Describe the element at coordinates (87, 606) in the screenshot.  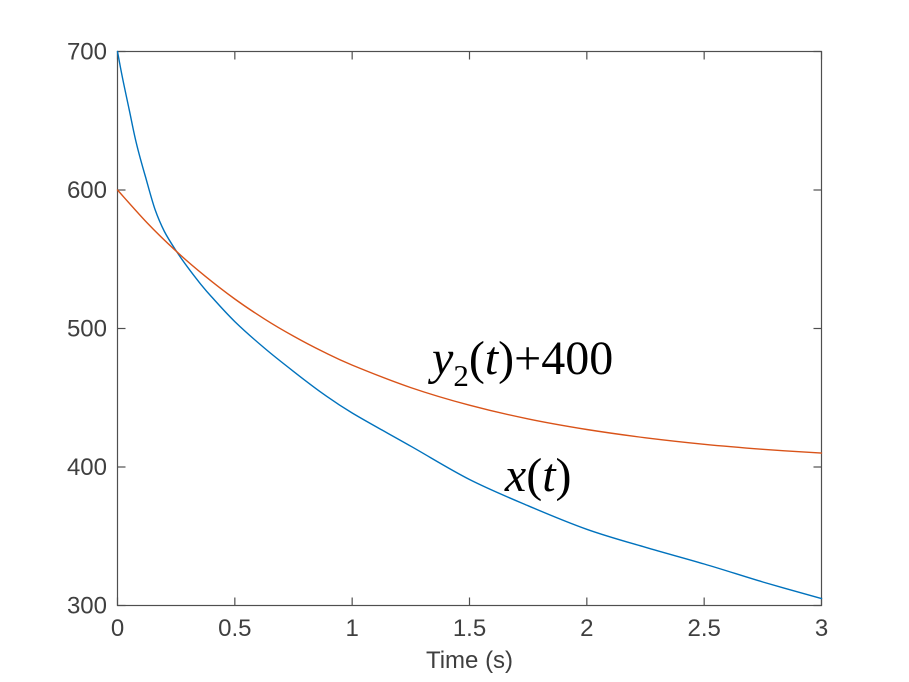
I see `y-tick-label: 300` at that location.